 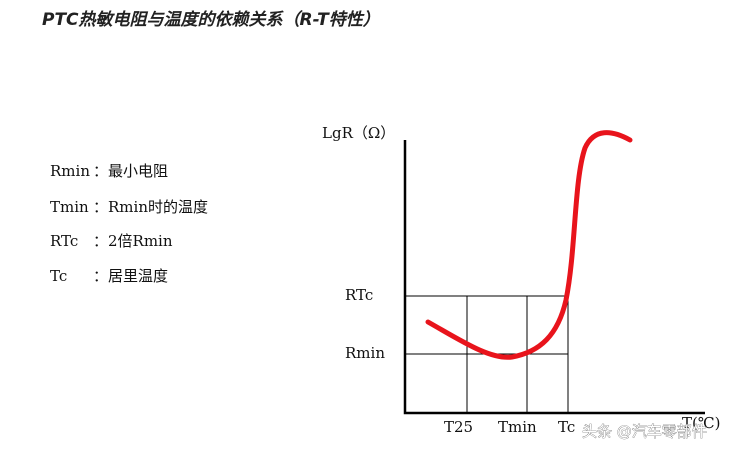 What do you see at coordinates (70, 171) in the screenshot?
I see `def-term: Rmin` at bounding box center [70, 171].